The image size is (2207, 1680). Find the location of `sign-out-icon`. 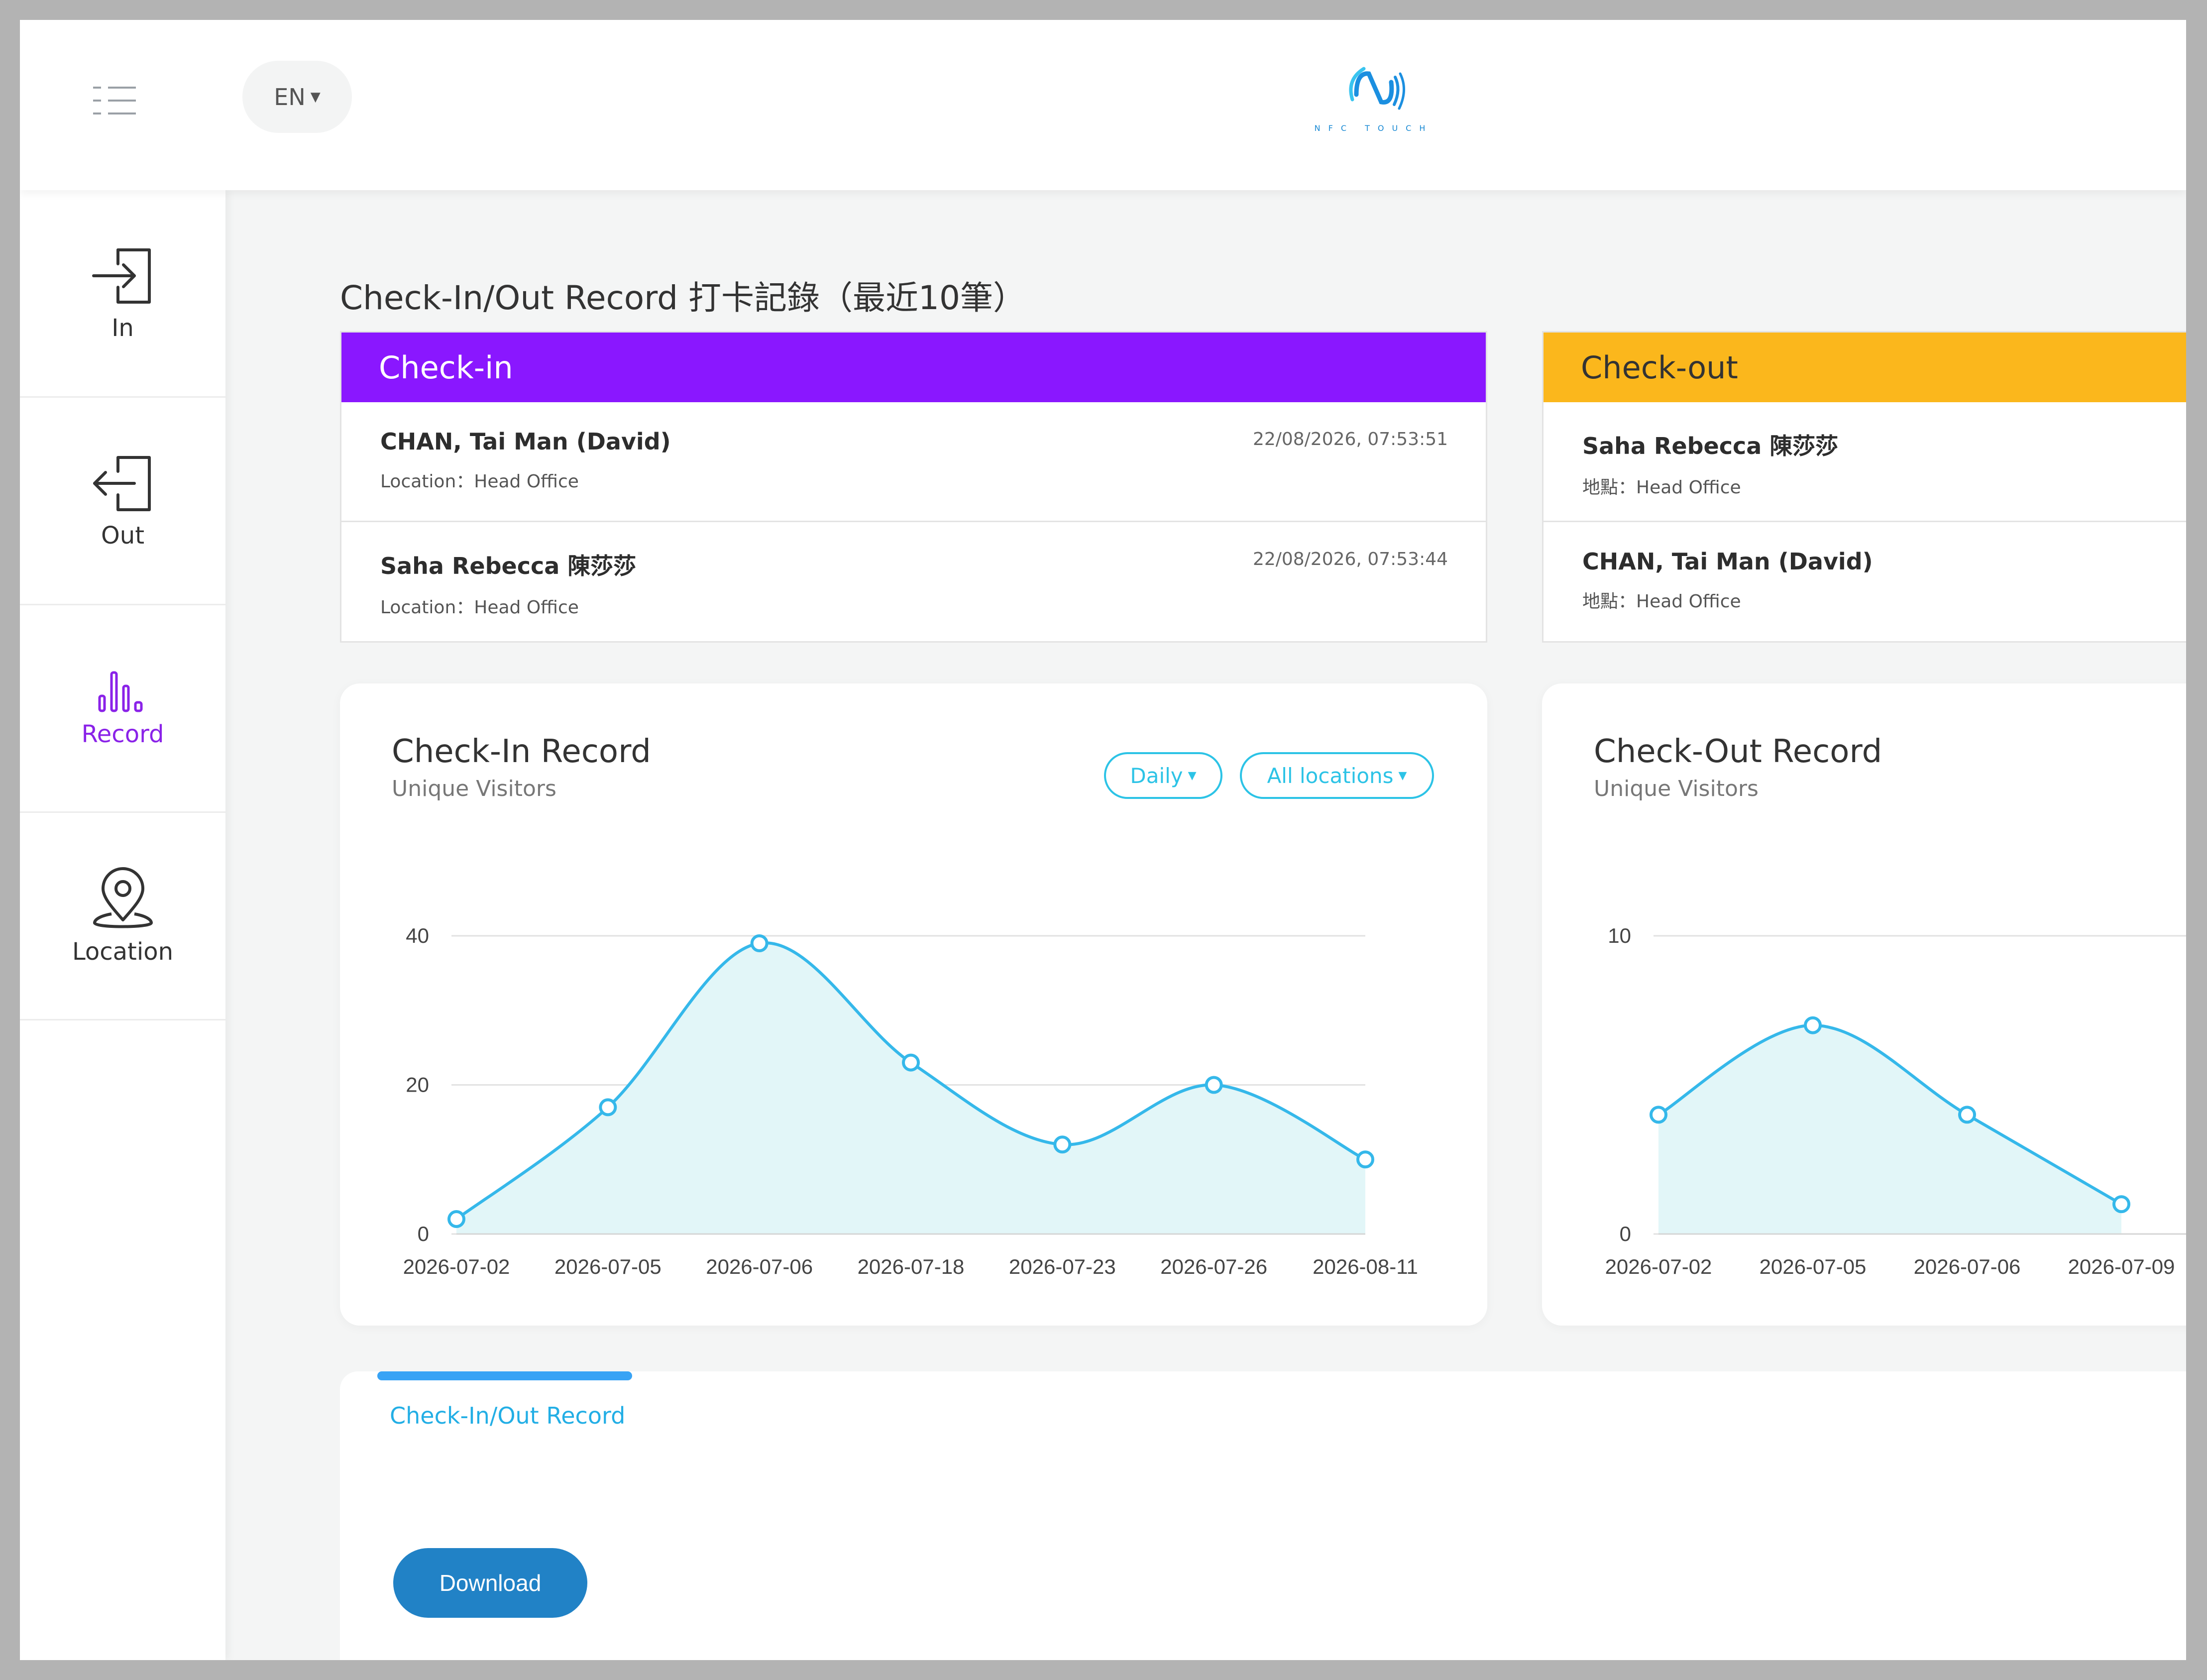

sign-out-icon is located at coordinates (122, 483).